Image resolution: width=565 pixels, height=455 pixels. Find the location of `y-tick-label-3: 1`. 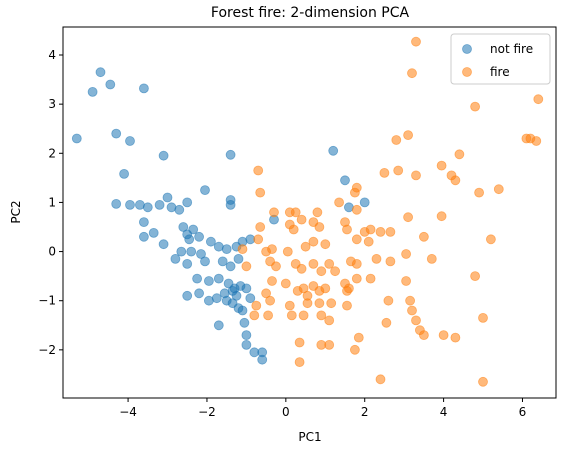

y-tick-label-3: 1 is located at coordinates (52, 202).